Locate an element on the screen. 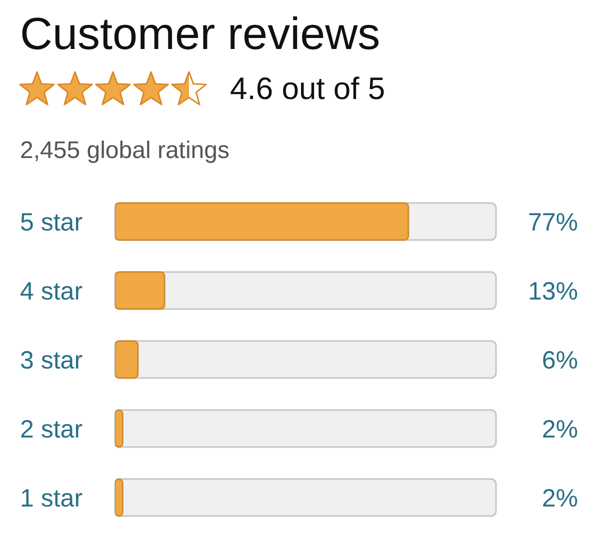 The width and height of the screenshot is (616, 552). chart-title: Customer reviews is located at coordinates (200, 34).